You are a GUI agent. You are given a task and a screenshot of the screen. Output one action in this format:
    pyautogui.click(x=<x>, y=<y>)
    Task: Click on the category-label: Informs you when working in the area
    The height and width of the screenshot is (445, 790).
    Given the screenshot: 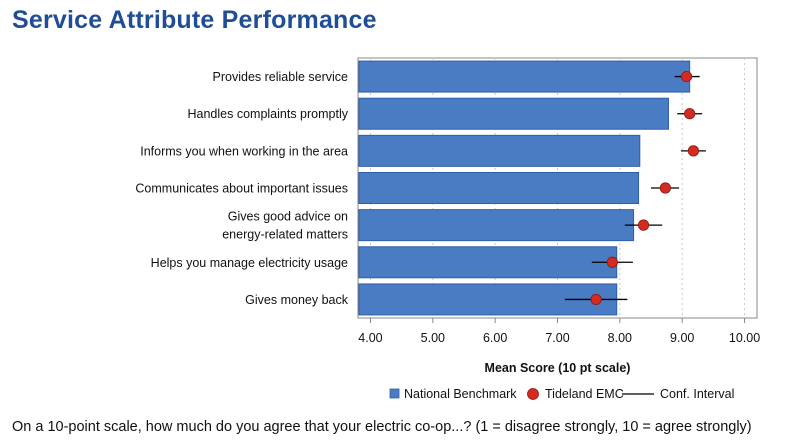 What is the action you would take?
    pyautogui.click(x=244, y=151)
    